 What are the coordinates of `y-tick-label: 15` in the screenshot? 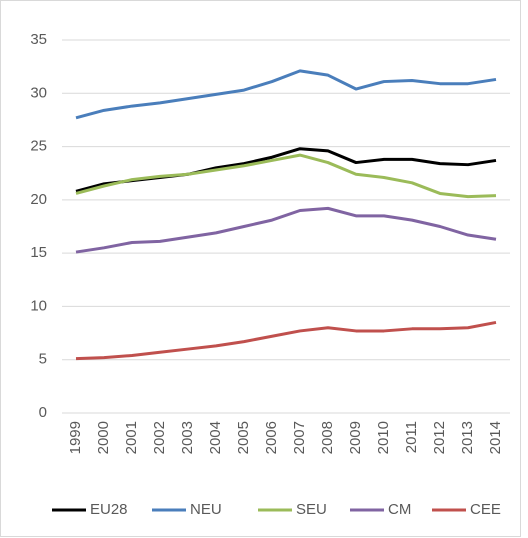 It's located at (38, 252).